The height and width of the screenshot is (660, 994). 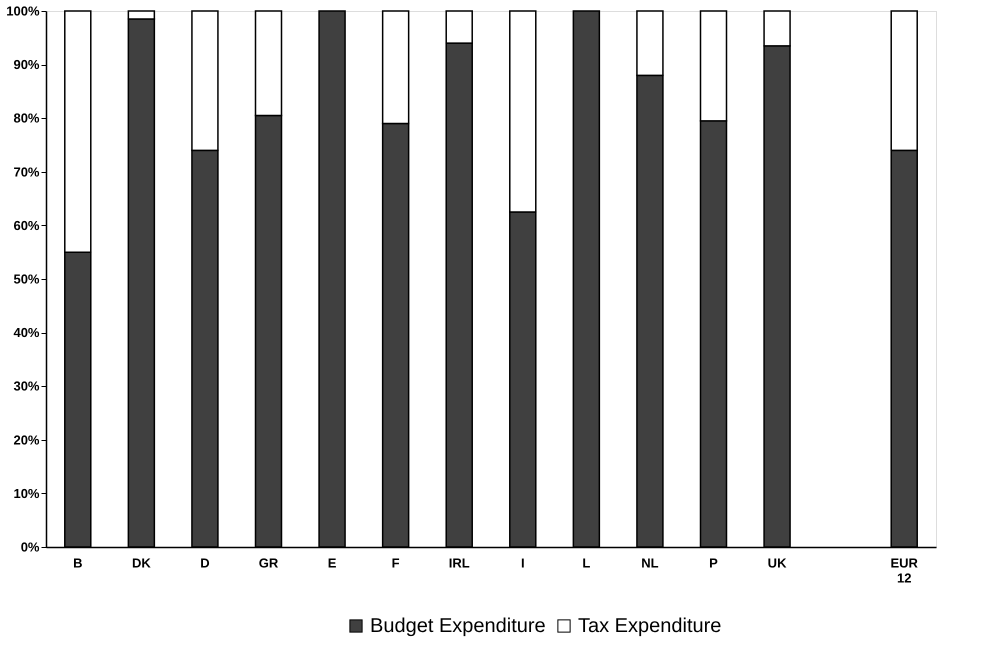 What do you see at coordinates (26, 493) in the screenshot?
I see `y-tick-label: 10%` at bounding box center [26, 493].